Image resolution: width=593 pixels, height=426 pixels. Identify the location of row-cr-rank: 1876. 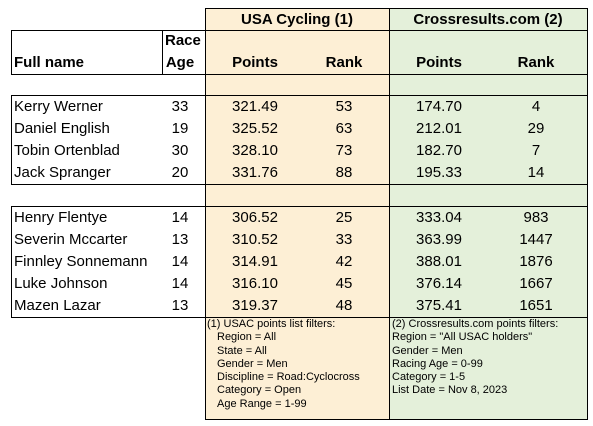
(536, 261).